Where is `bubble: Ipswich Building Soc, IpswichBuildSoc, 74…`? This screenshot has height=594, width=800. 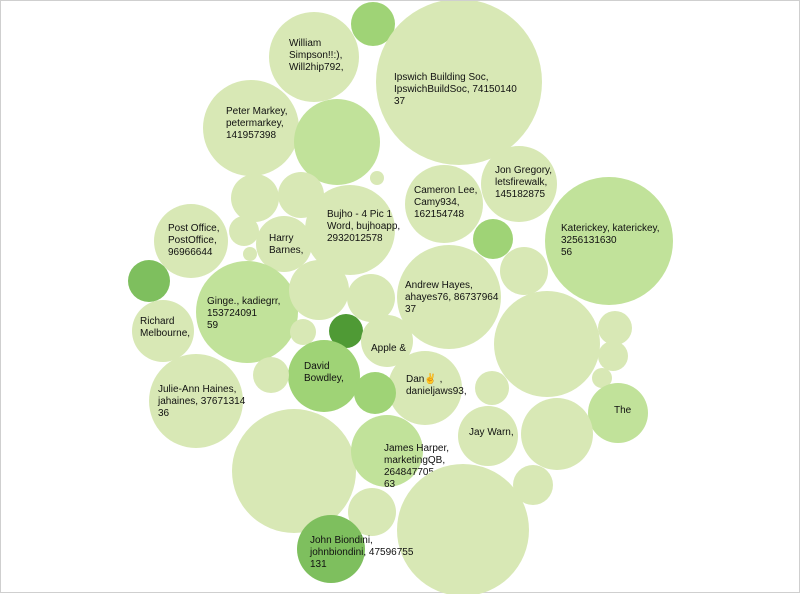
bubble: Ipswich Building Soc, IpswichBuildSoc, 74… is located at coordinates (459, 83).